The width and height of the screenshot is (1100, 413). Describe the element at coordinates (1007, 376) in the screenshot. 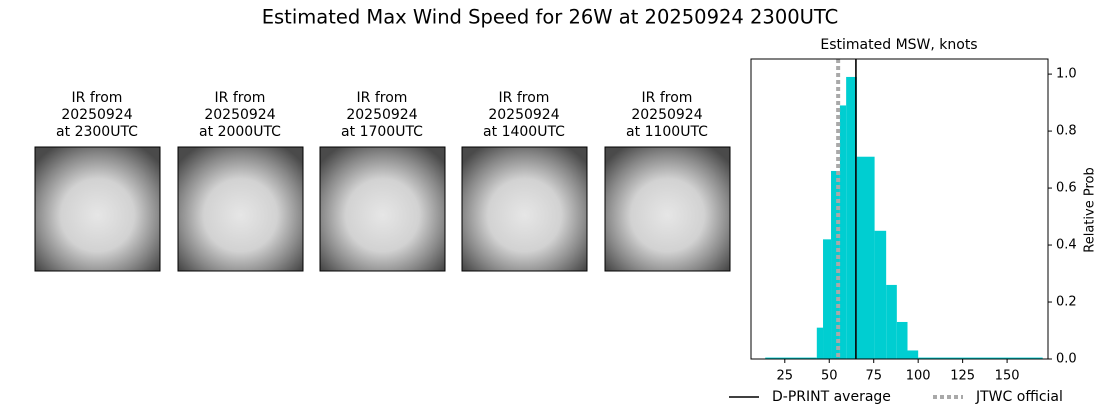

I see `x-tick-label: 150` at that location.